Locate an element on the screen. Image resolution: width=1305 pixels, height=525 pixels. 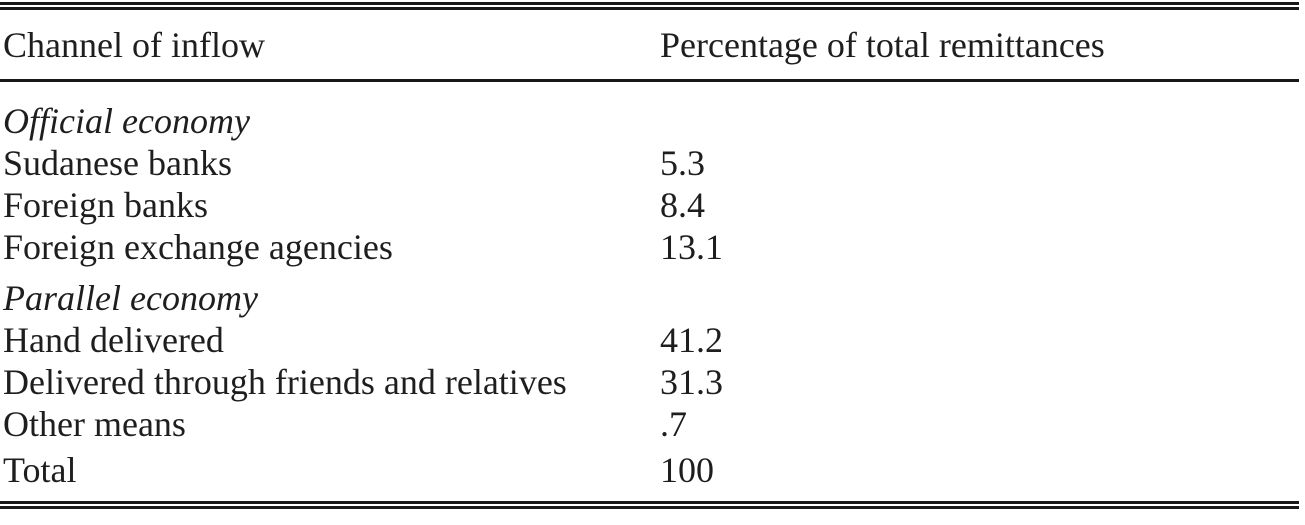
table-row-other-means: Other means .7 is located at coordinates (652, 424).